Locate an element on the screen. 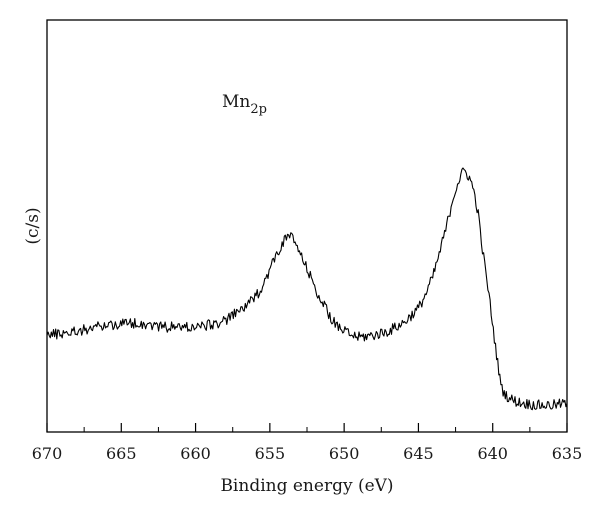  y-axis-title: (c/s) is located at coordinates (33, 225).